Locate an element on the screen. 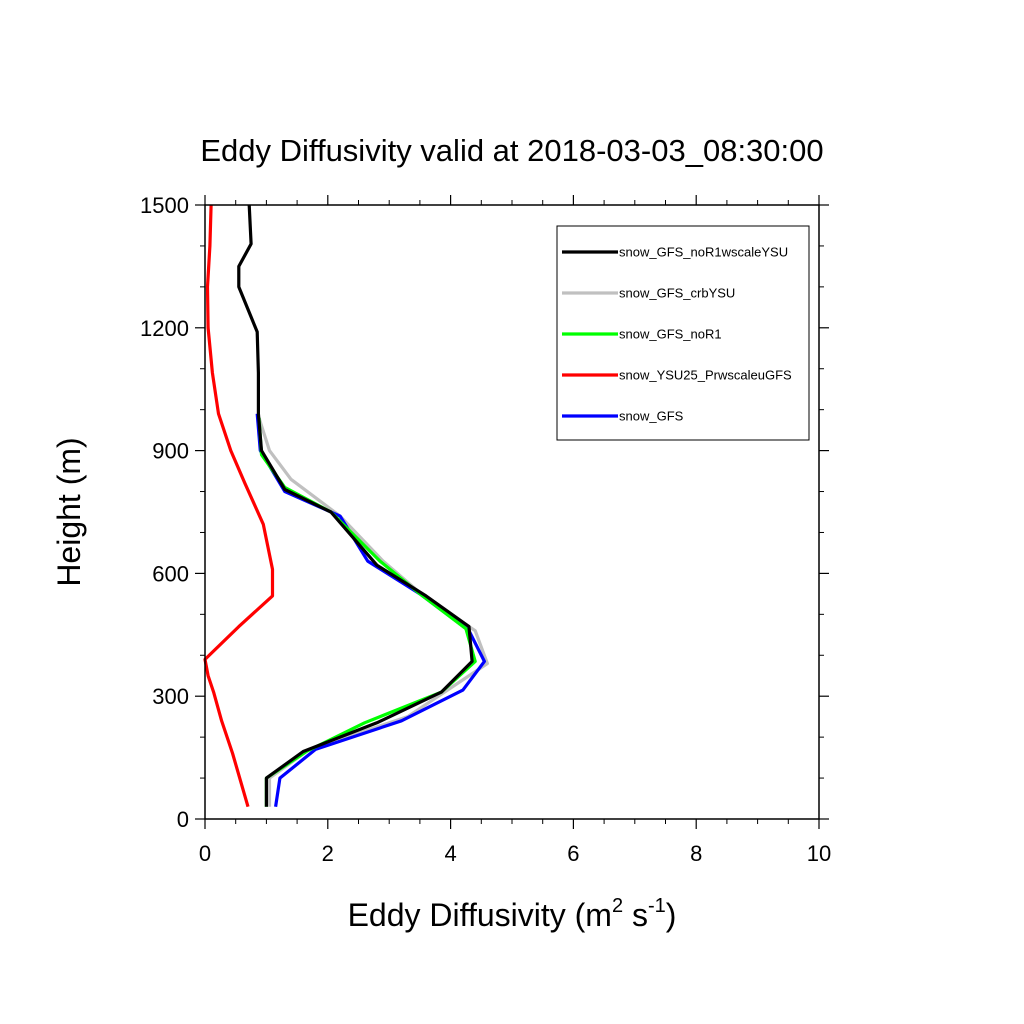  x-axis-title: Eddy Diffusivity (m2 s-1) is located at coordinates (512, 914).